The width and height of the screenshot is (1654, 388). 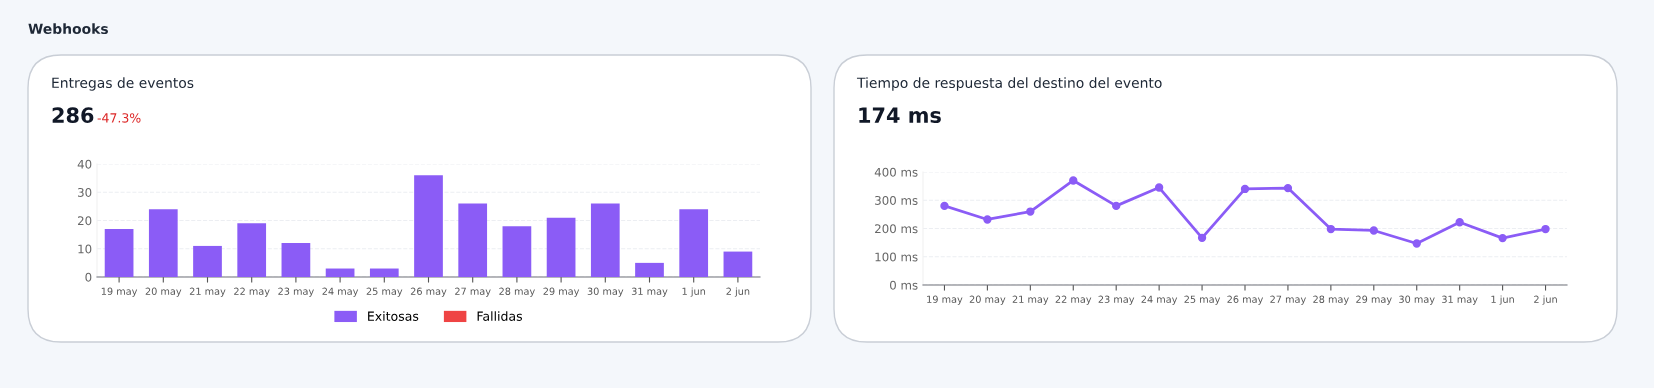 I want to click on legend-label: Exitosas, so click(x=393, y=316).